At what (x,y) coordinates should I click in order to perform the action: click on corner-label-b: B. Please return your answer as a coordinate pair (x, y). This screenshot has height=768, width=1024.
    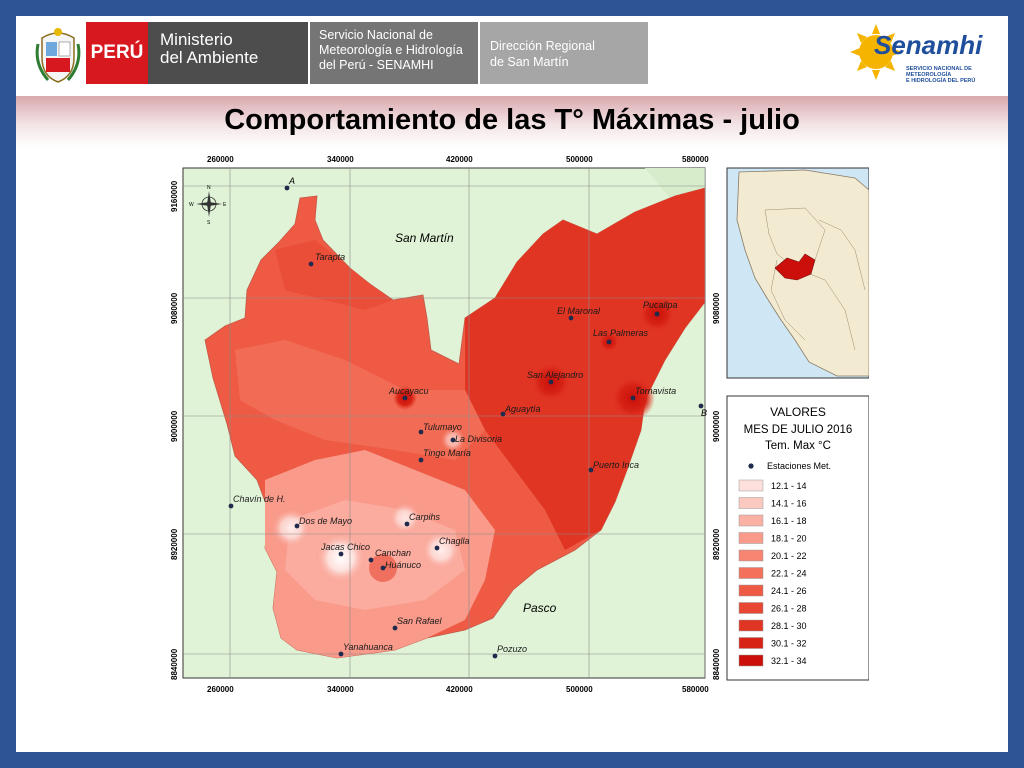
    Looking at the image, I should click on (704, 413).